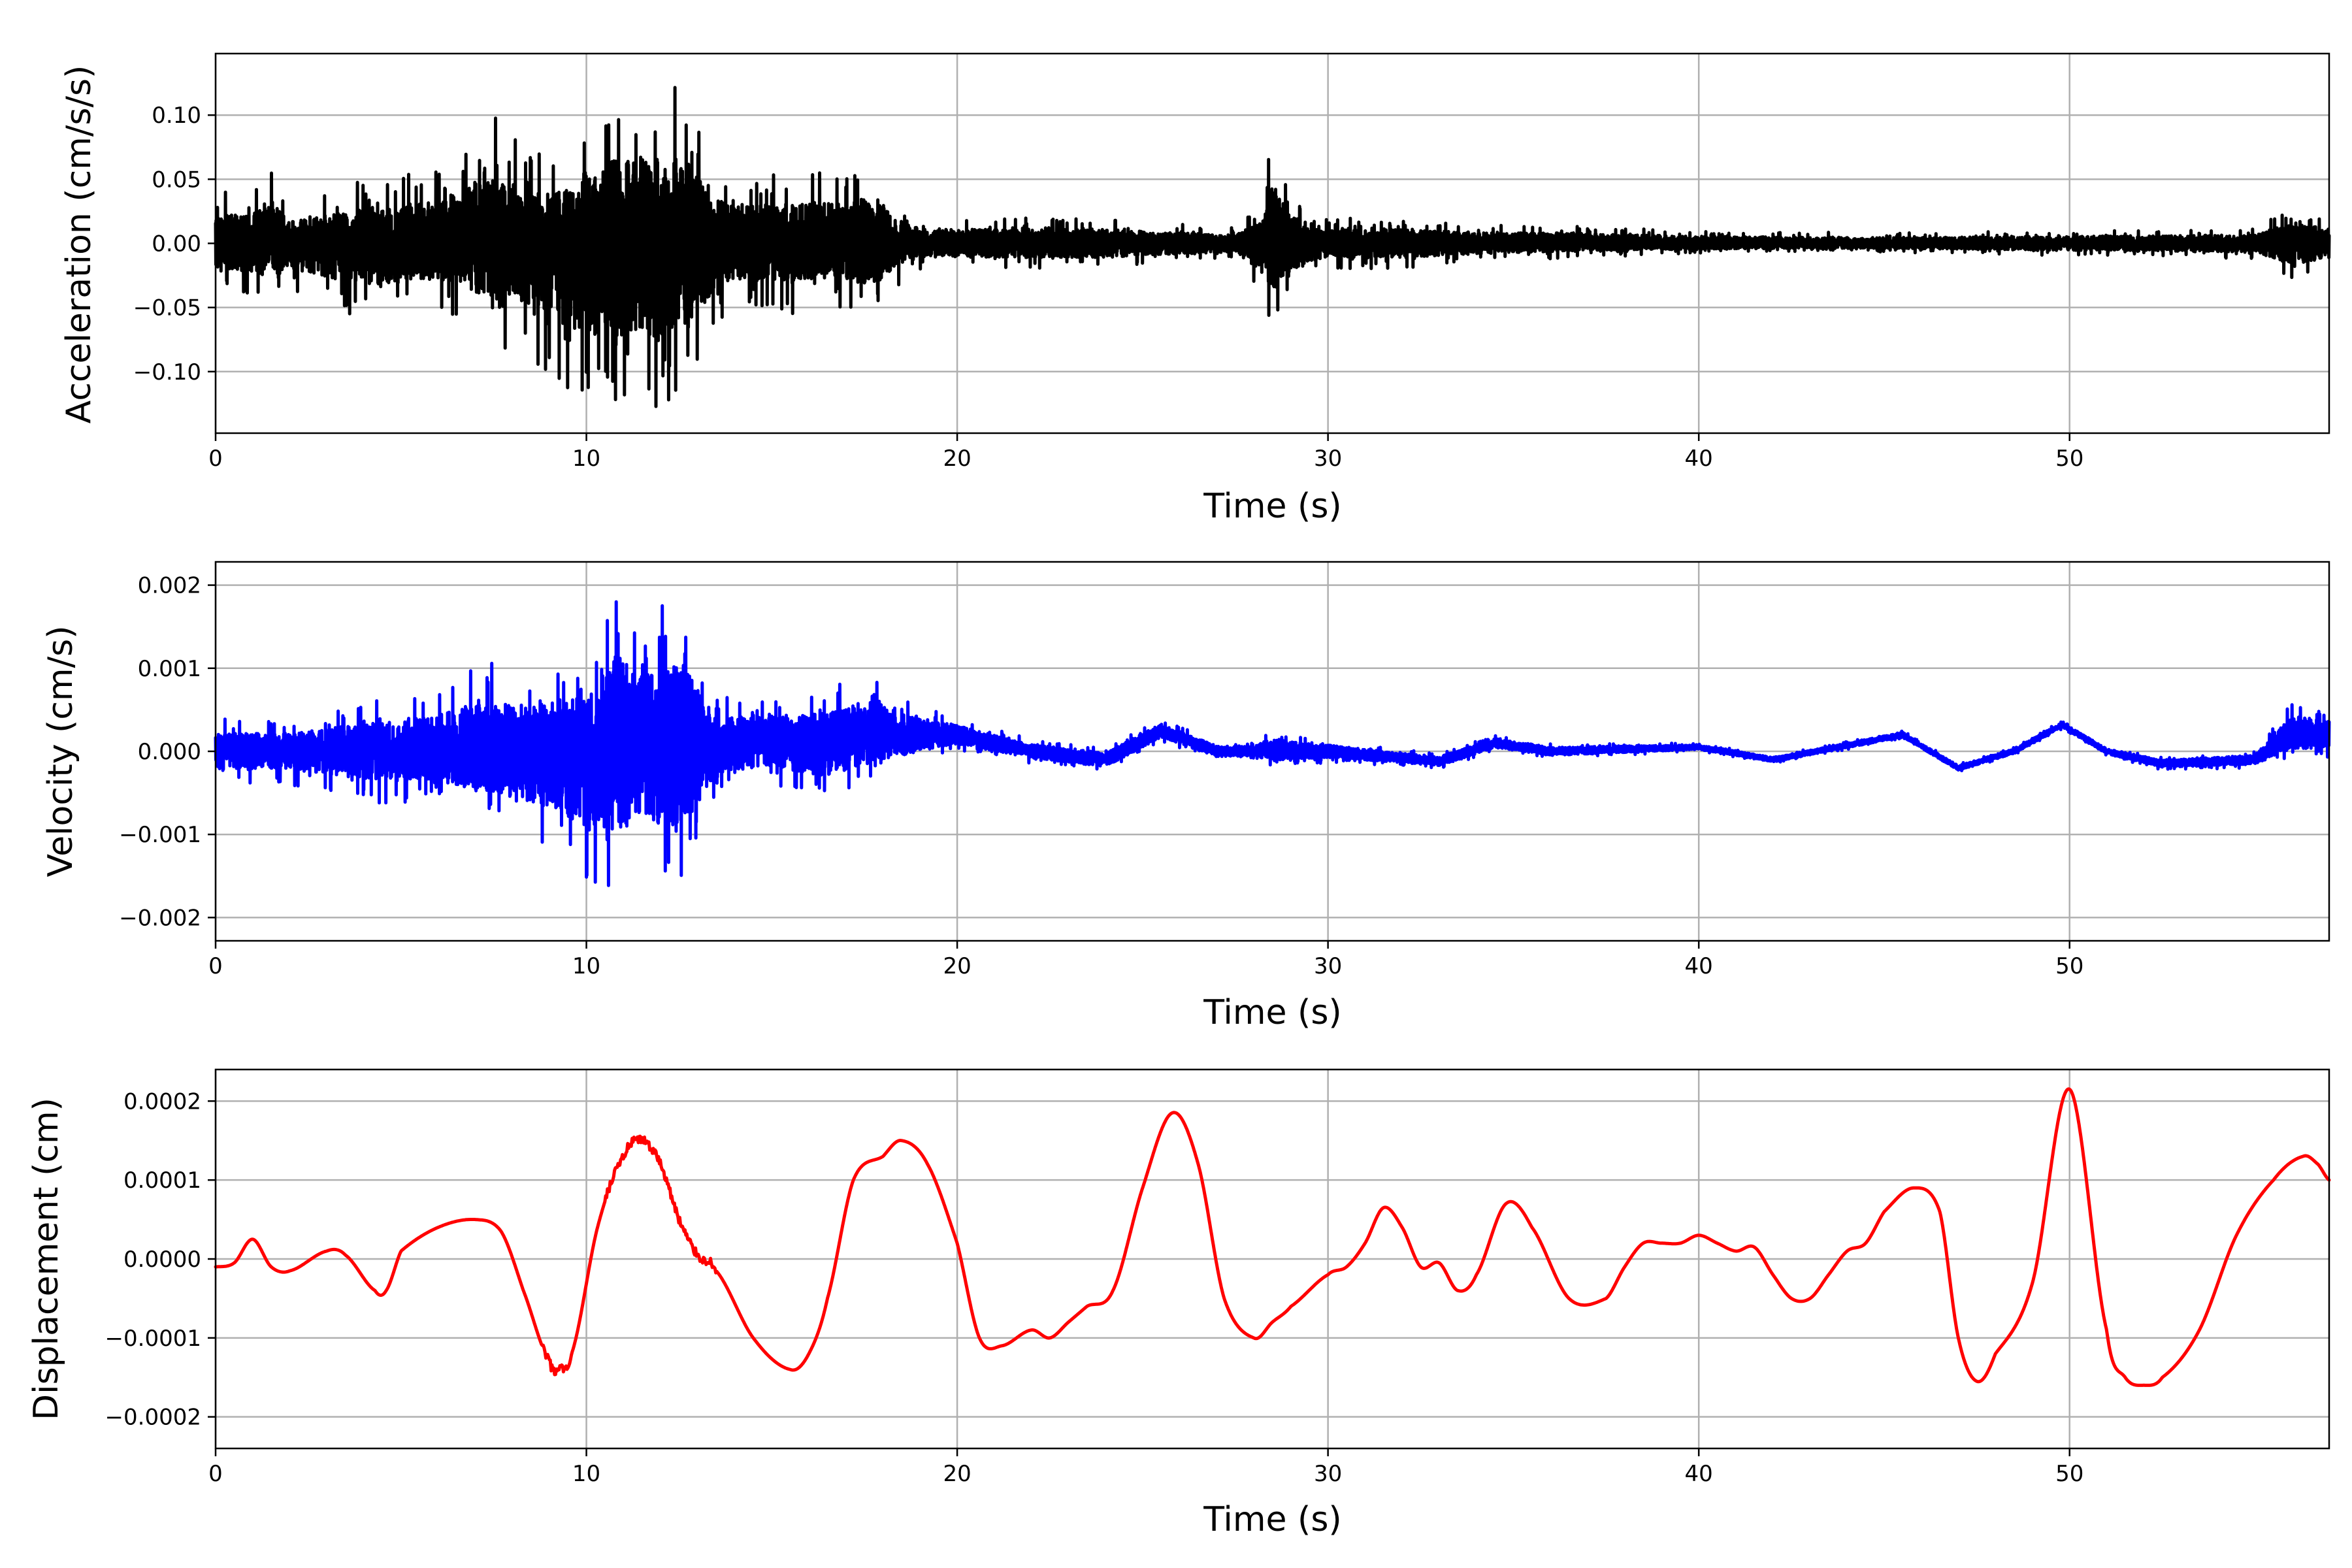 This screenshot has width=2352, height=1568. Describe the element at coordinates (1272, 1519) in the screenshot. I see `displacement-x-axis-label: Time (s)` at that location.